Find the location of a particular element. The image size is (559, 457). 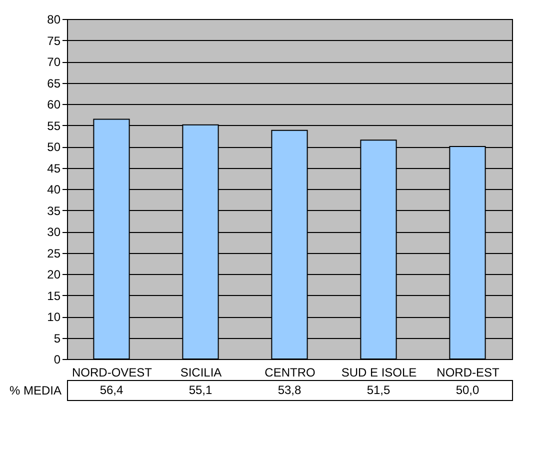

y-tick-label: 50 is located at coordinates (54, 147).